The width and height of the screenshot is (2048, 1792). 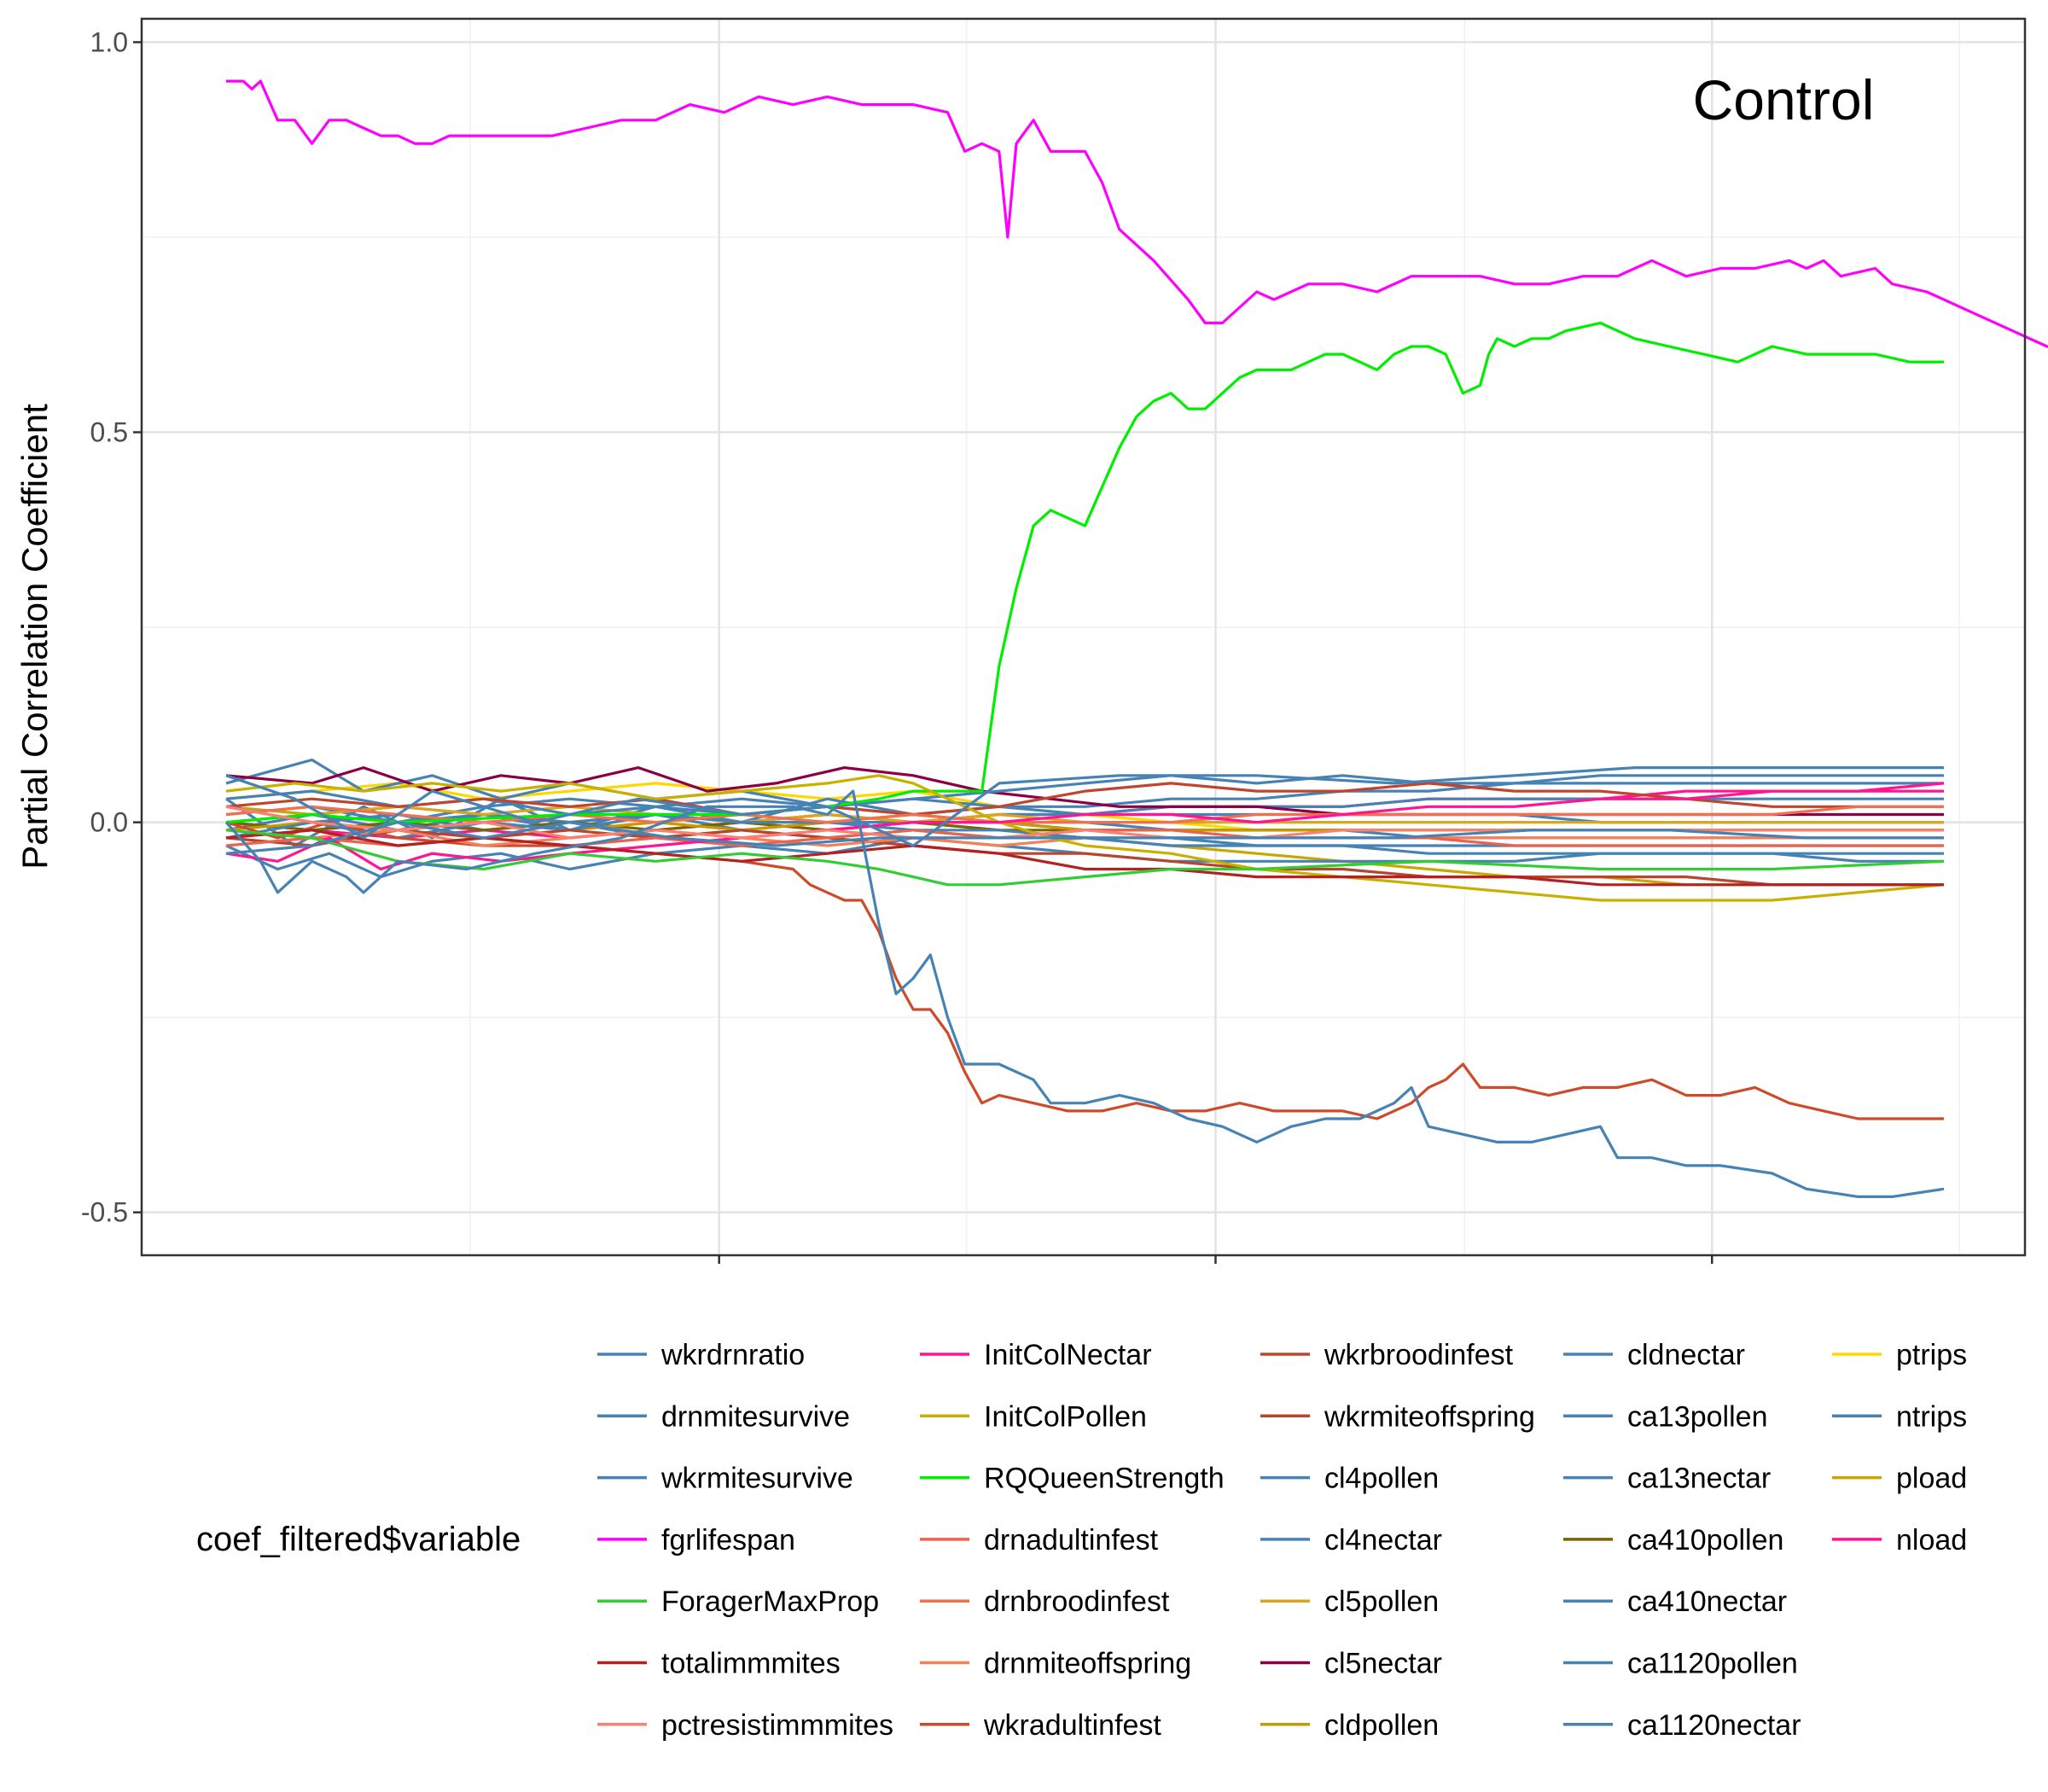 I want to click on legend-label-fgrlifespan: fgrlifespan, so click(x=728, y=1540).